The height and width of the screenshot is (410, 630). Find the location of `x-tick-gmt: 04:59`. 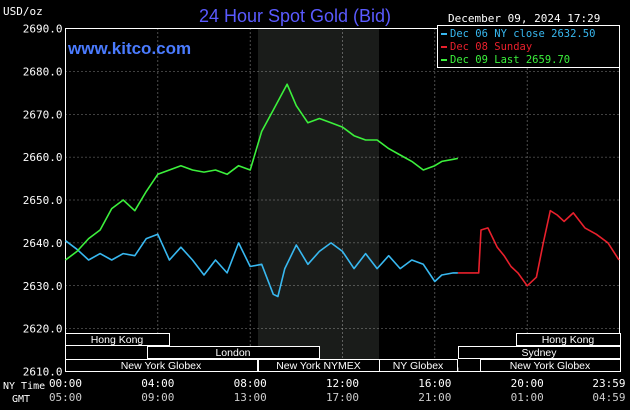

x-tick-gmt: 04:59 is located at coordinates (608, 397).